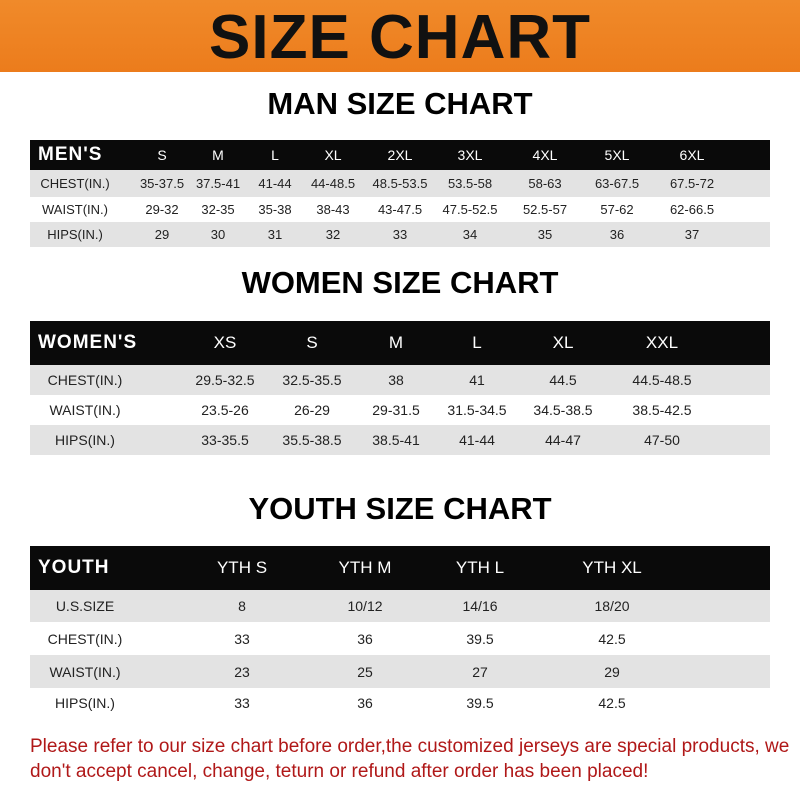 This screenshot has height=800, width=800. I want to click on table-cell: 35, so click(545, 234).